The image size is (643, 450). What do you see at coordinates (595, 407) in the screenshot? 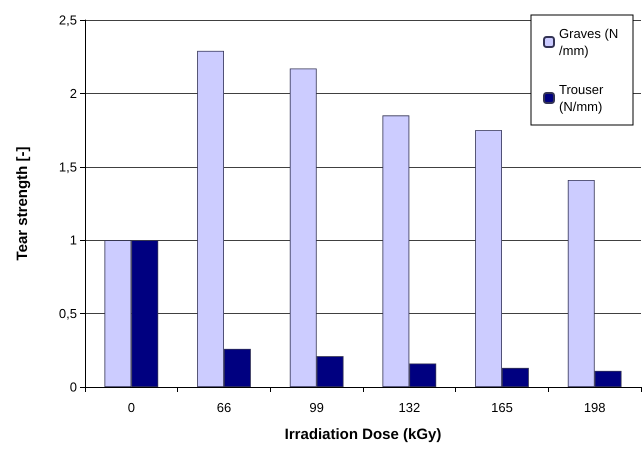
I see `x-tick-label: 198` at bounding box center [595, 407].